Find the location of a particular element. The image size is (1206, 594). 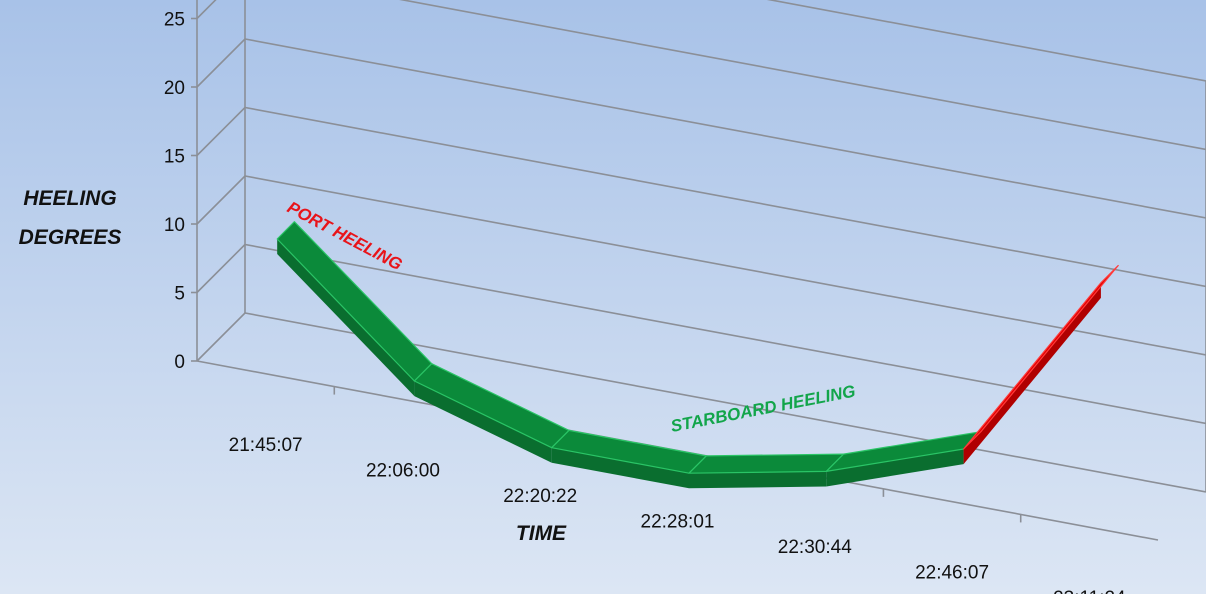

x-tick-label: 22:30:44 is located at coordinates (815, 547).